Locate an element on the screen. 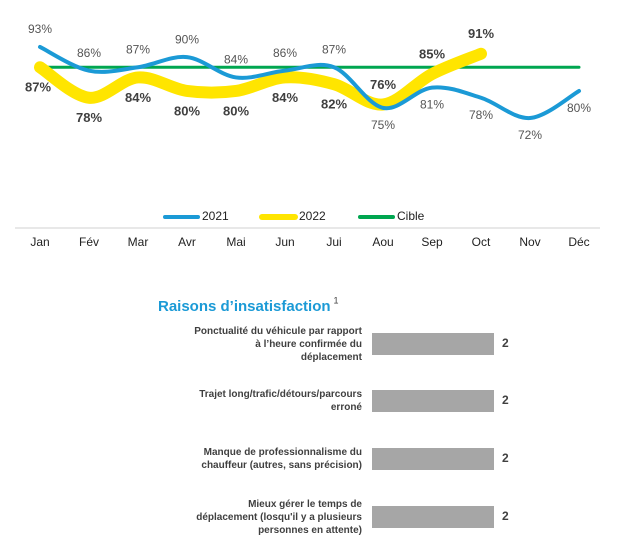 This screenshot has height=555, width=623. x-tick-label: Jan is located at coordinates (39, 242).